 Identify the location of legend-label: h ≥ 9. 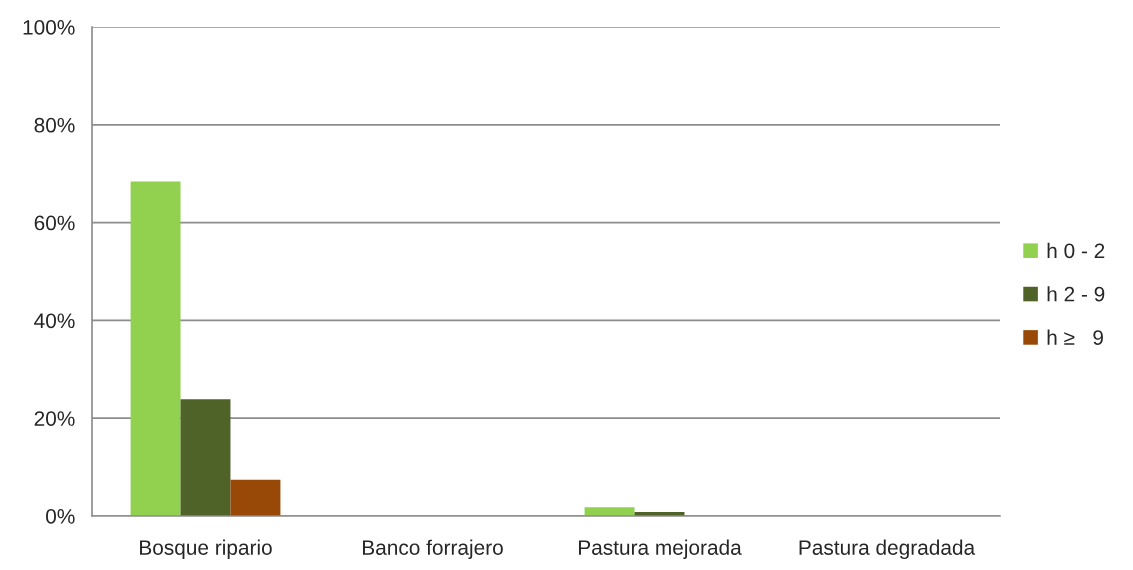
(1075, 337).